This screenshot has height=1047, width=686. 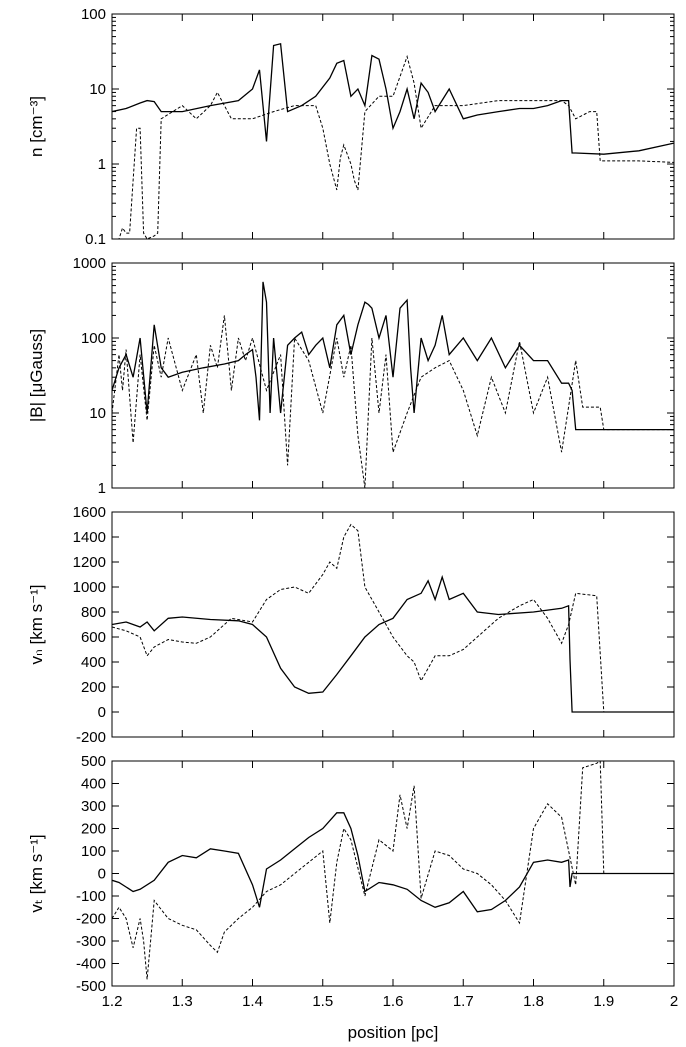 What do you see at coordinates (252, 1001) in the screenshot?
I see `x-tick-label: 1.4` at bounding box center [252, 1001].